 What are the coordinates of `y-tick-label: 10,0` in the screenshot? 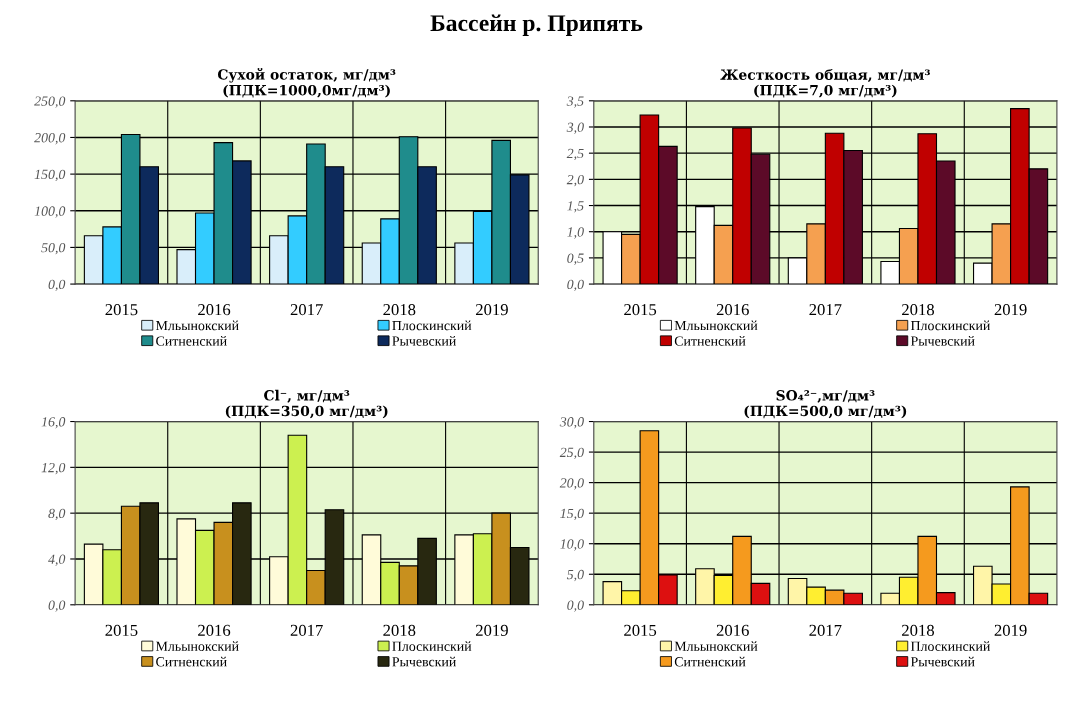 It's located at (572, 545).